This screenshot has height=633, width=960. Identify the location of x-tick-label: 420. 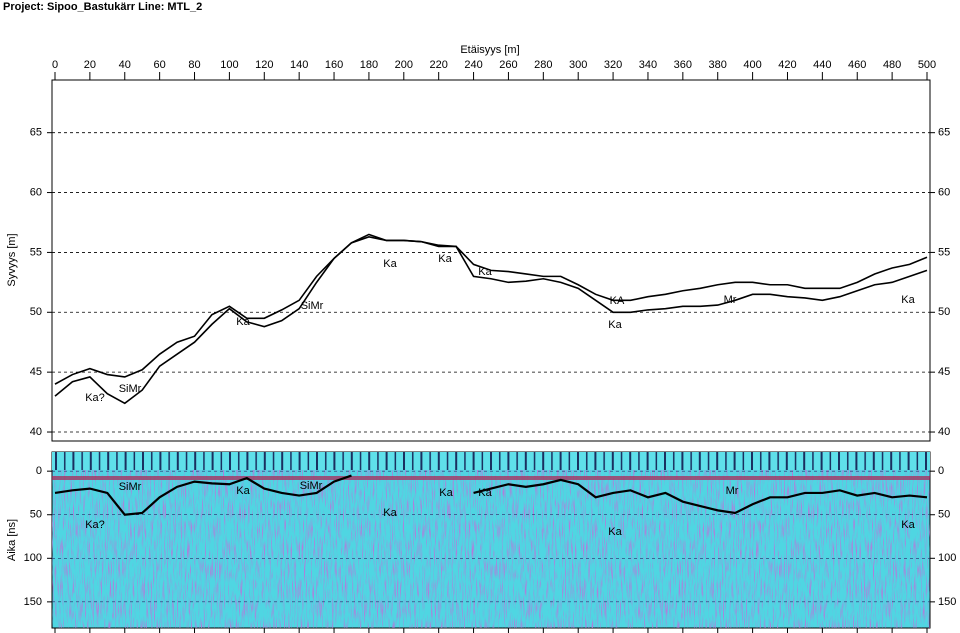
(787, 65).